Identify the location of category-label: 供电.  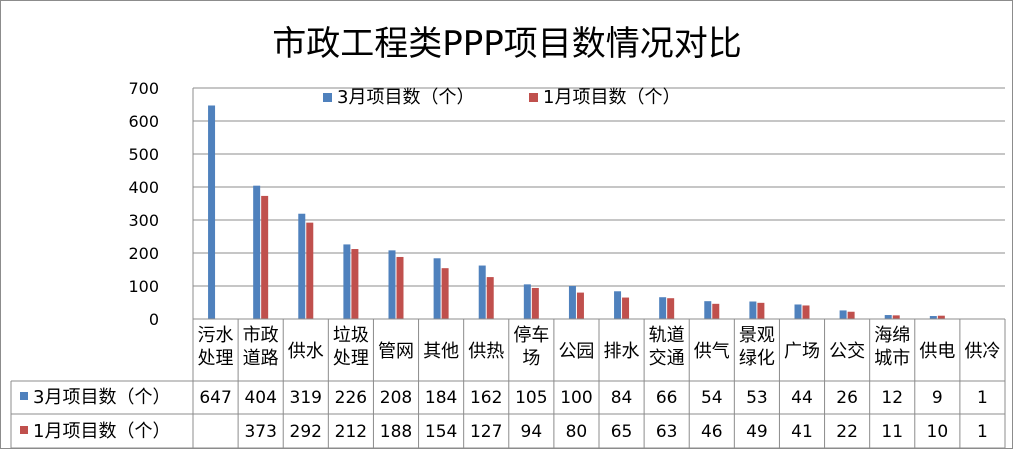
(937, 351).